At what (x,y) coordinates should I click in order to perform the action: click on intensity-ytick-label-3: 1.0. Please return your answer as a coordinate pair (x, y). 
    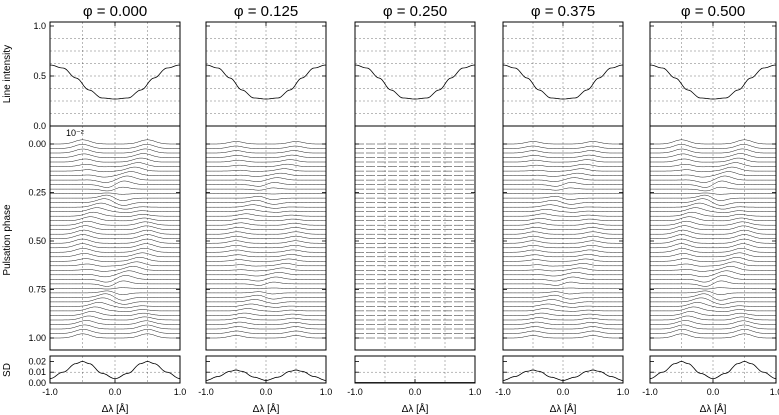
    Looking at the image, I should click on (39, 26).